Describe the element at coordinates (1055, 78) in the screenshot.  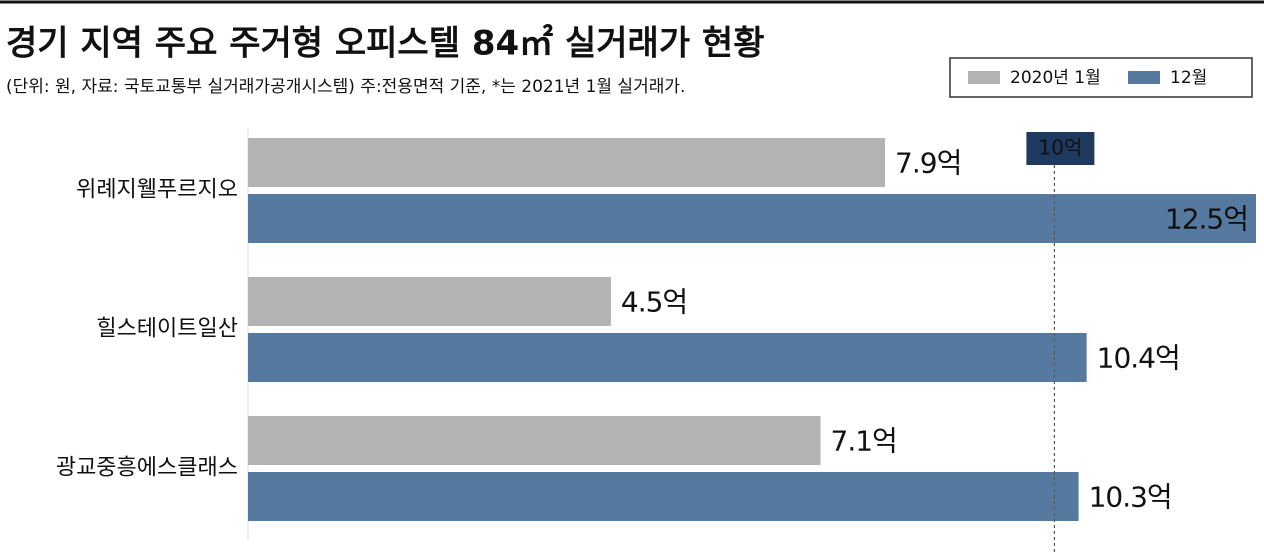
I see `legend-label: 2020년 1월` at that location.